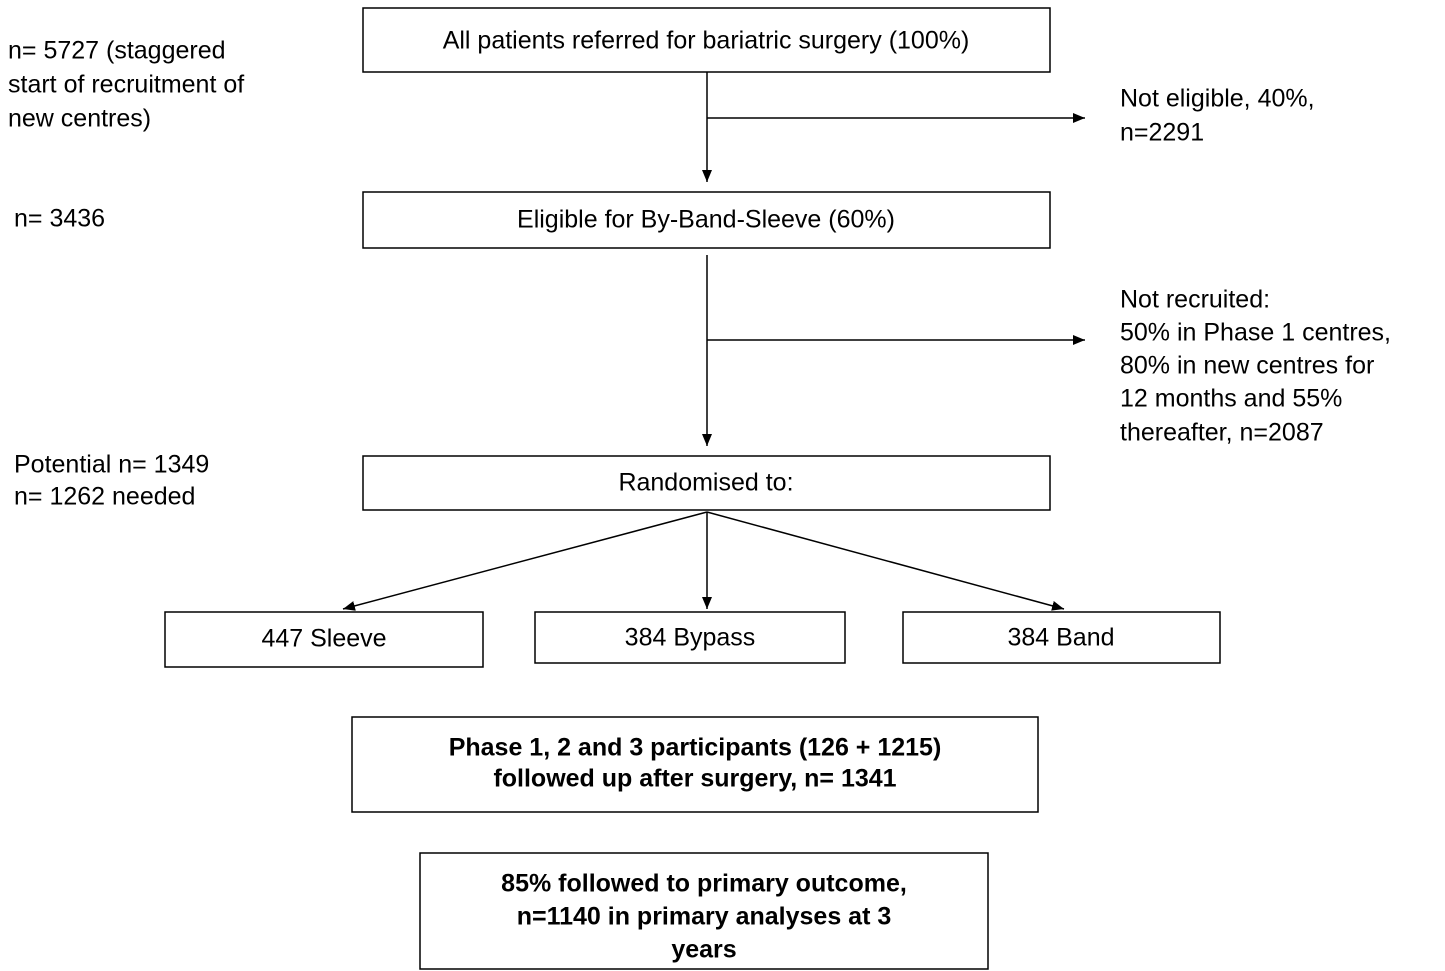  Describe the element at coordinates (79, 119) in the screenshot. I see `left-note: new centres)` at that location.